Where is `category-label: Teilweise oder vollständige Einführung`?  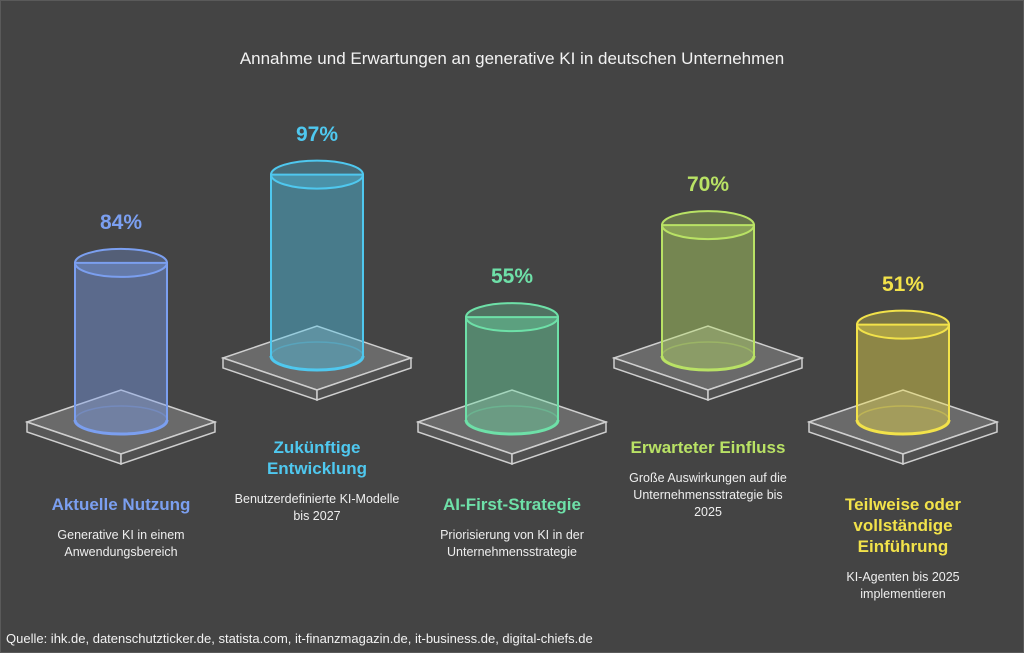 category-label: Teilweise oder vollständige Einführung is located at coordinates (903, 525).